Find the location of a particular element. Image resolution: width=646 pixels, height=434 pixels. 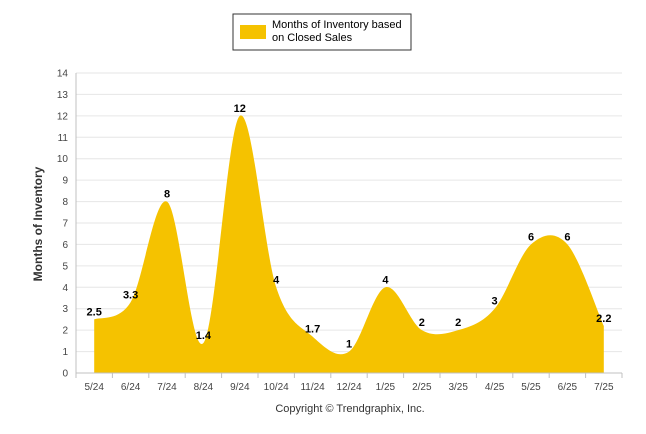

x-tick-label: 6/24 is located at coordinates (131, 387).